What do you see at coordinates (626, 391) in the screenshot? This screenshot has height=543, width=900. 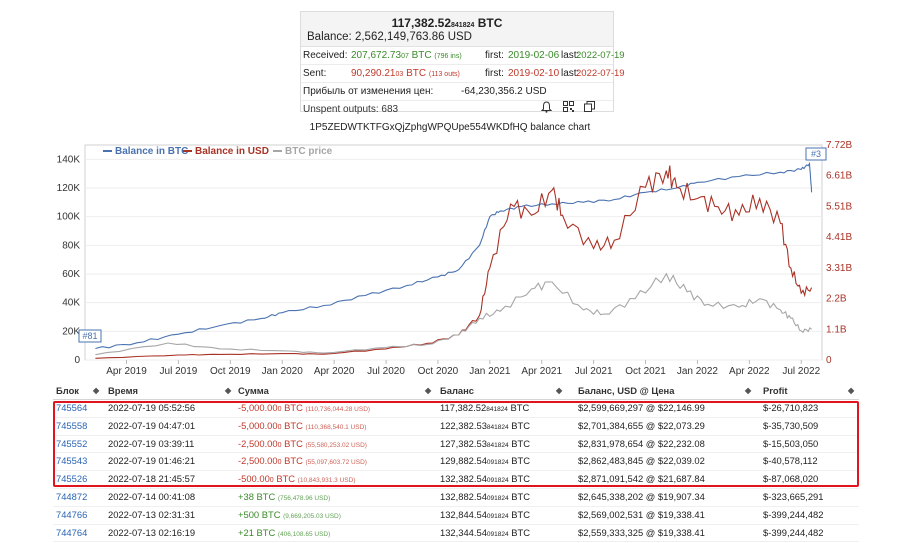 I see `header-balance-usd: Баланс, USD @ Цена` at bounding box center [626, 391].